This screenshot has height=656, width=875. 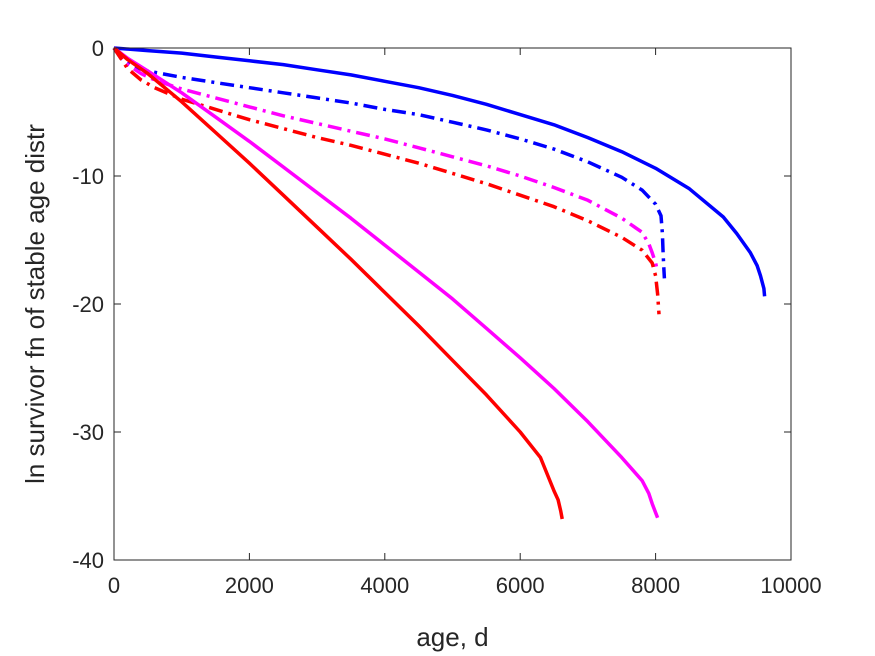 I want to click on x-tick-label: 8000, so click(x=655, y=585).